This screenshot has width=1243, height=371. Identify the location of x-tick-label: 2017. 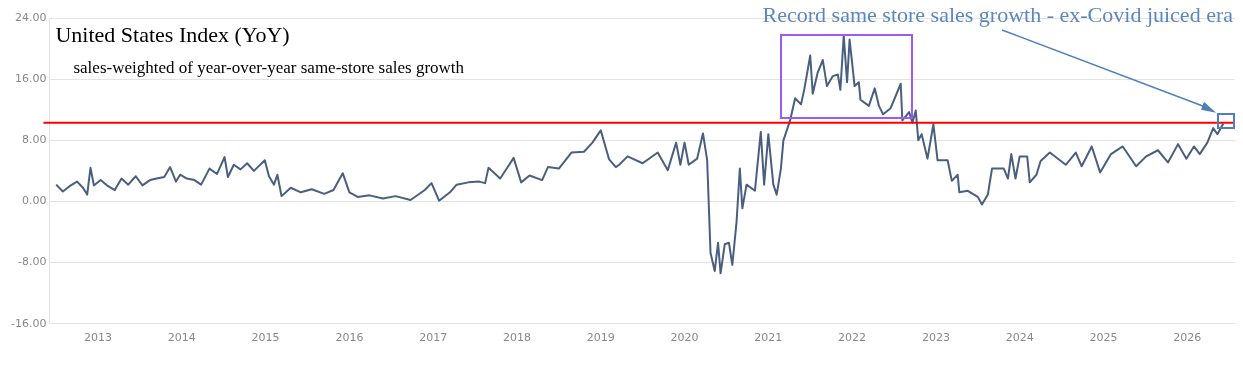
(433, 338).